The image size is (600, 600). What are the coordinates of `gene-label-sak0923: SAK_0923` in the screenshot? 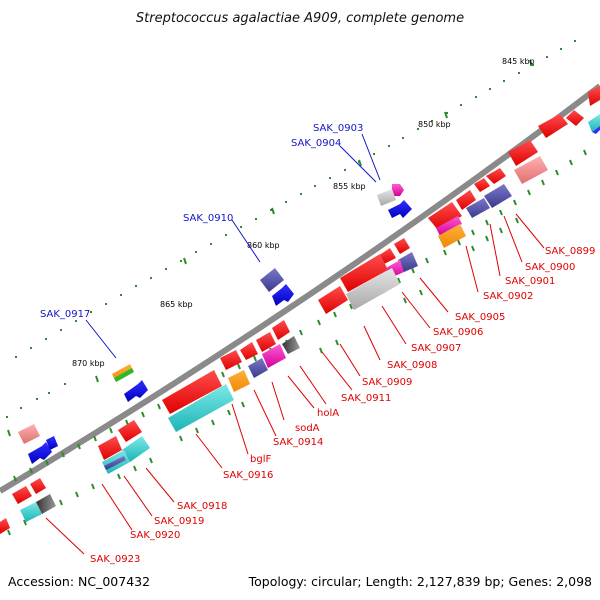 It's located at (115, 559).